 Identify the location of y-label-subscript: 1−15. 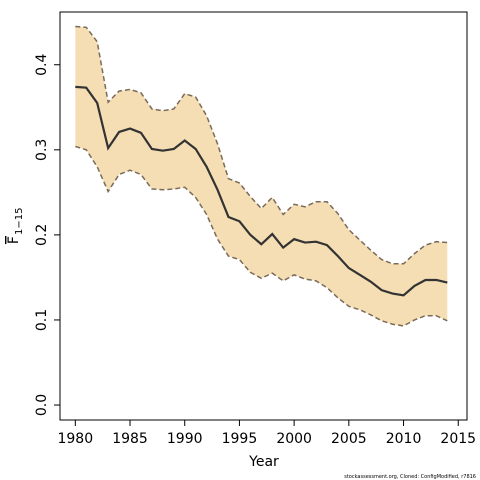
(19, 221).